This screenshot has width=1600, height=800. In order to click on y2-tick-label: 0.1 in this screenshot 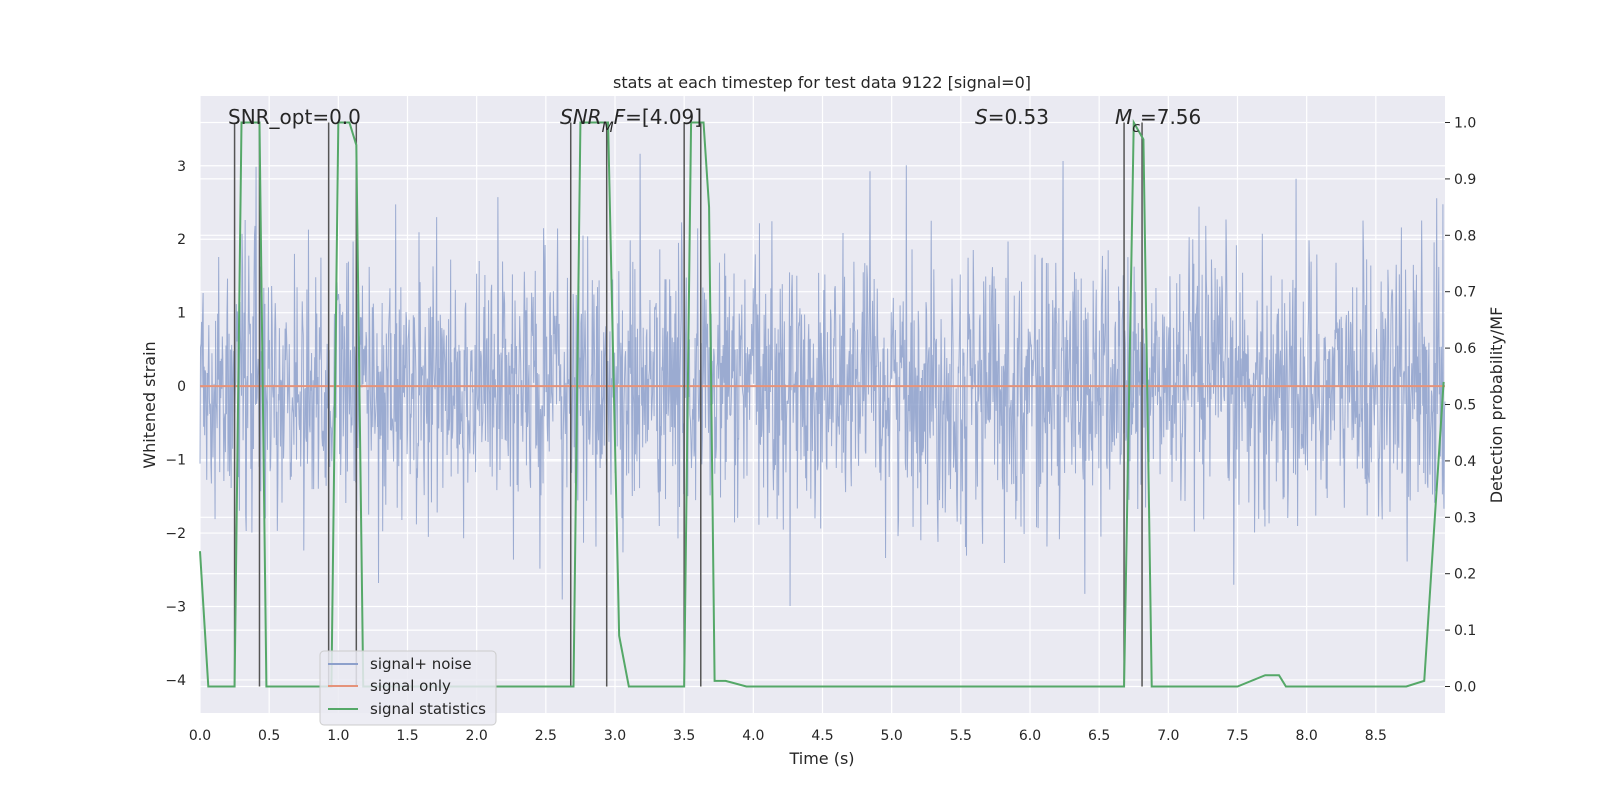, I will do `click(1465, 631)`.